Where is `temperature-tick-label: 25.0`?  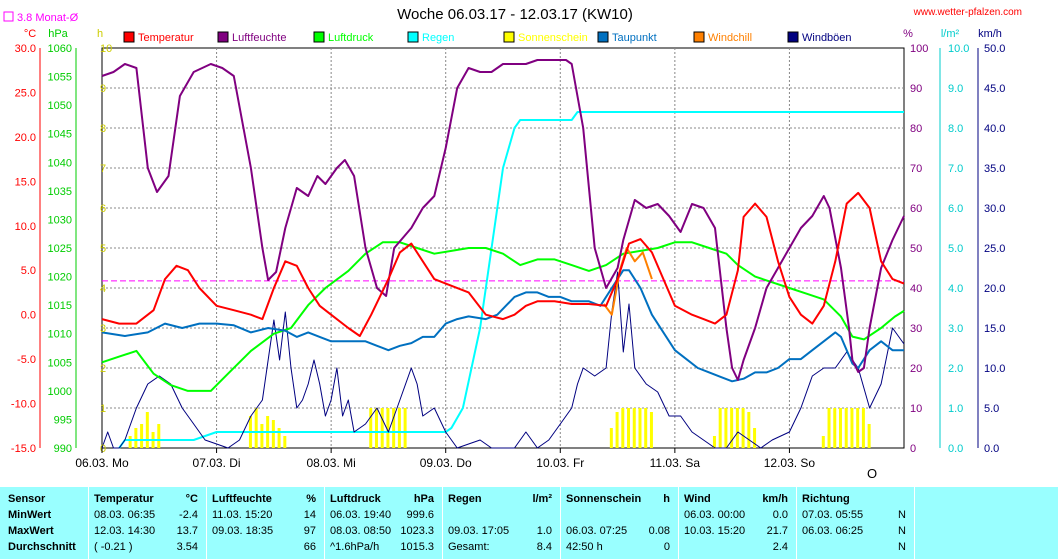 temperature-tick-label: 25.0 is located at coordinates (25, 93).